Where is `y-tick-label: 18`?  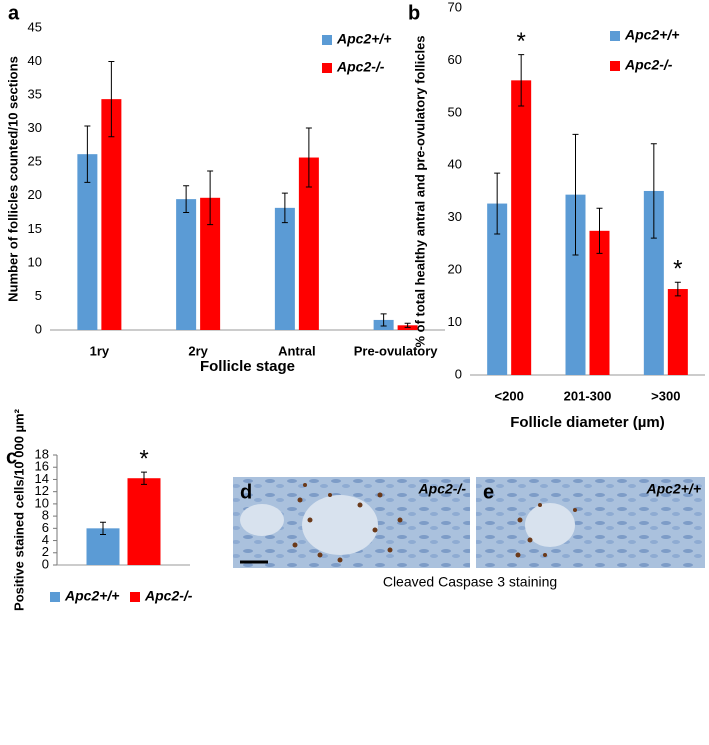
y-tick-label: 18 is located at coordinates (42, 453).